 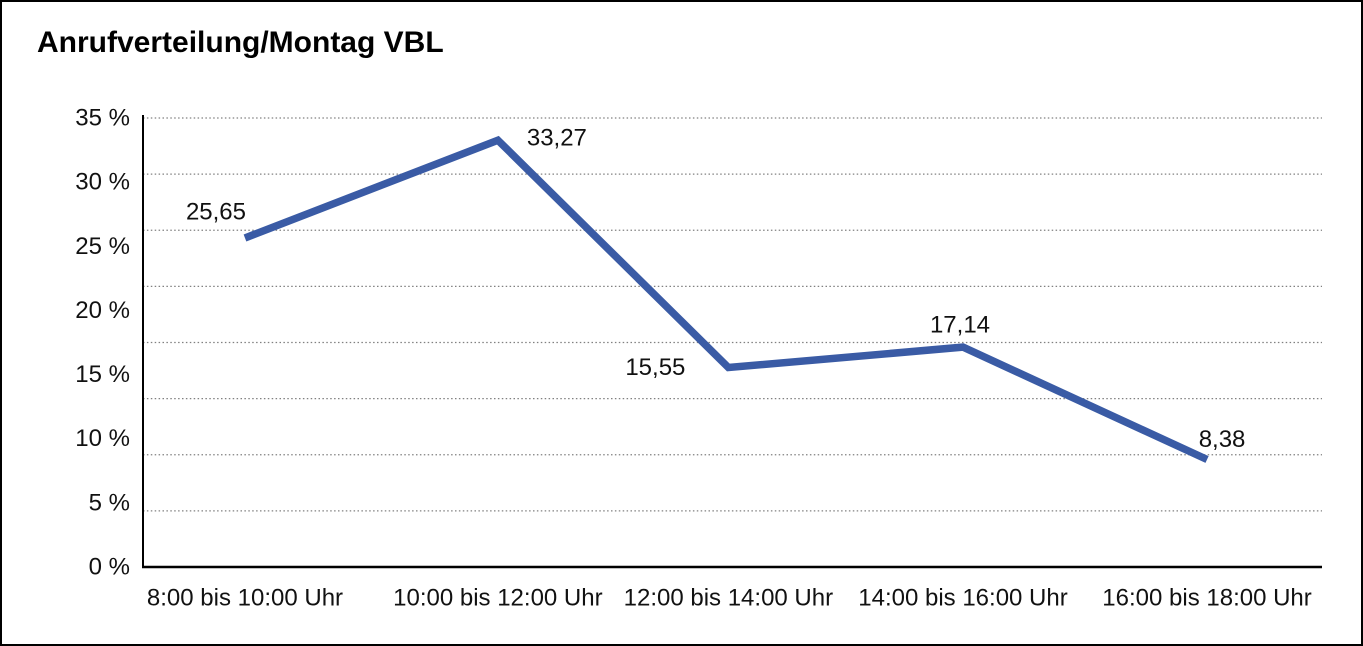 I want to click on x-category-label: 10:00 bis 12:00 Uhr, so click(x=497, y=598).